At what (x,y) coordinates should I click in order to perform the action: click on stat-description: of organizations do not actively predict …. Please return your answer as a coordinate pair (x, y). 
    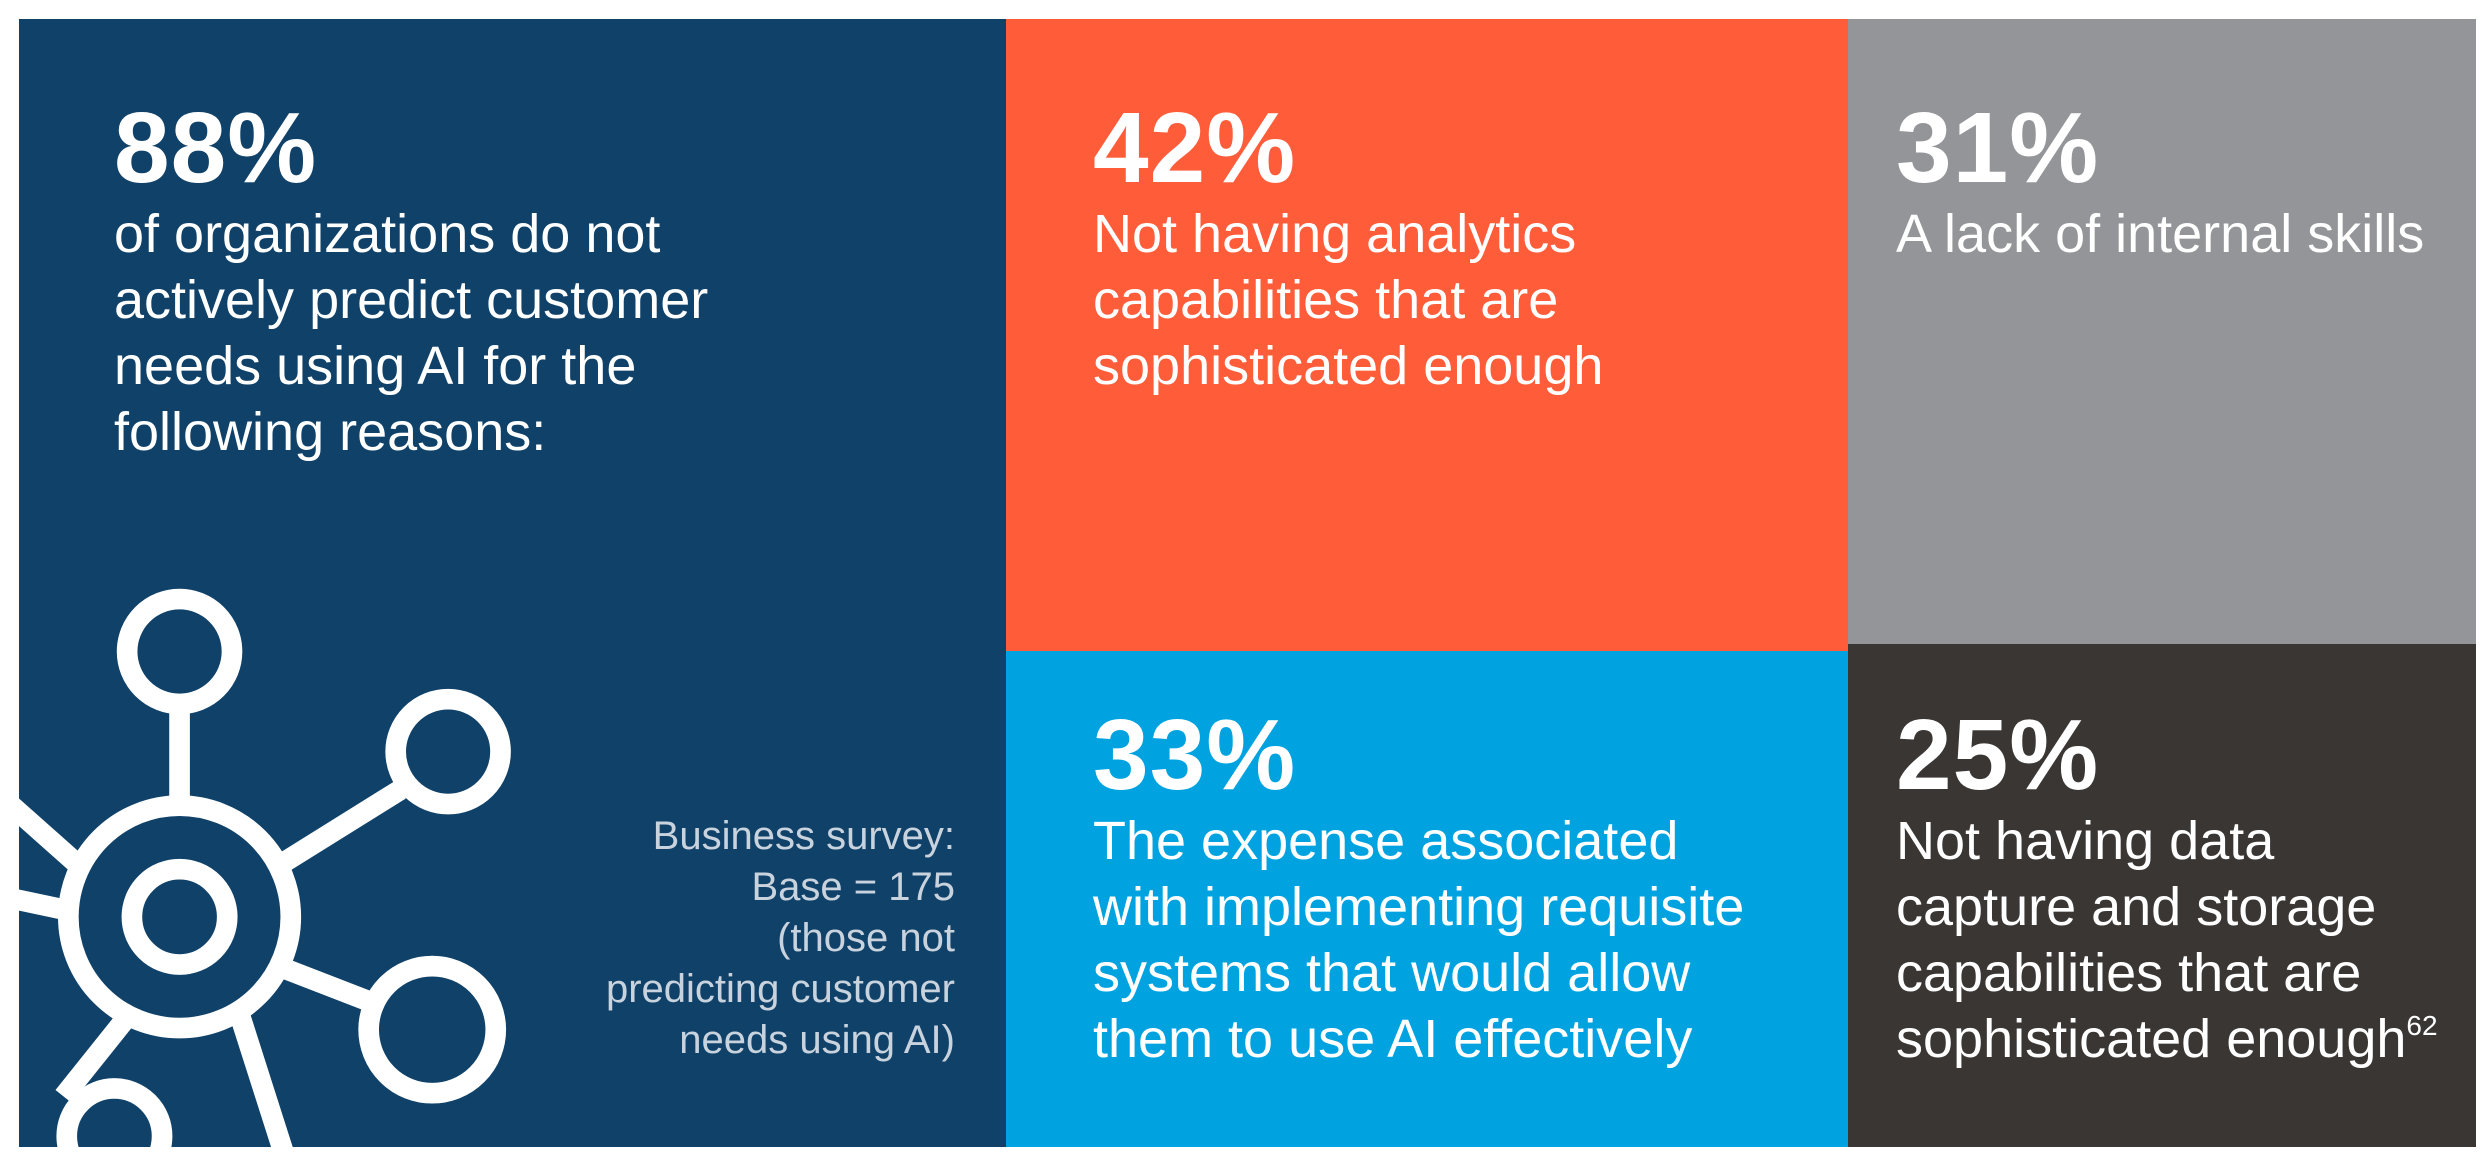
    Looking at the image, I should click on (411, 333).